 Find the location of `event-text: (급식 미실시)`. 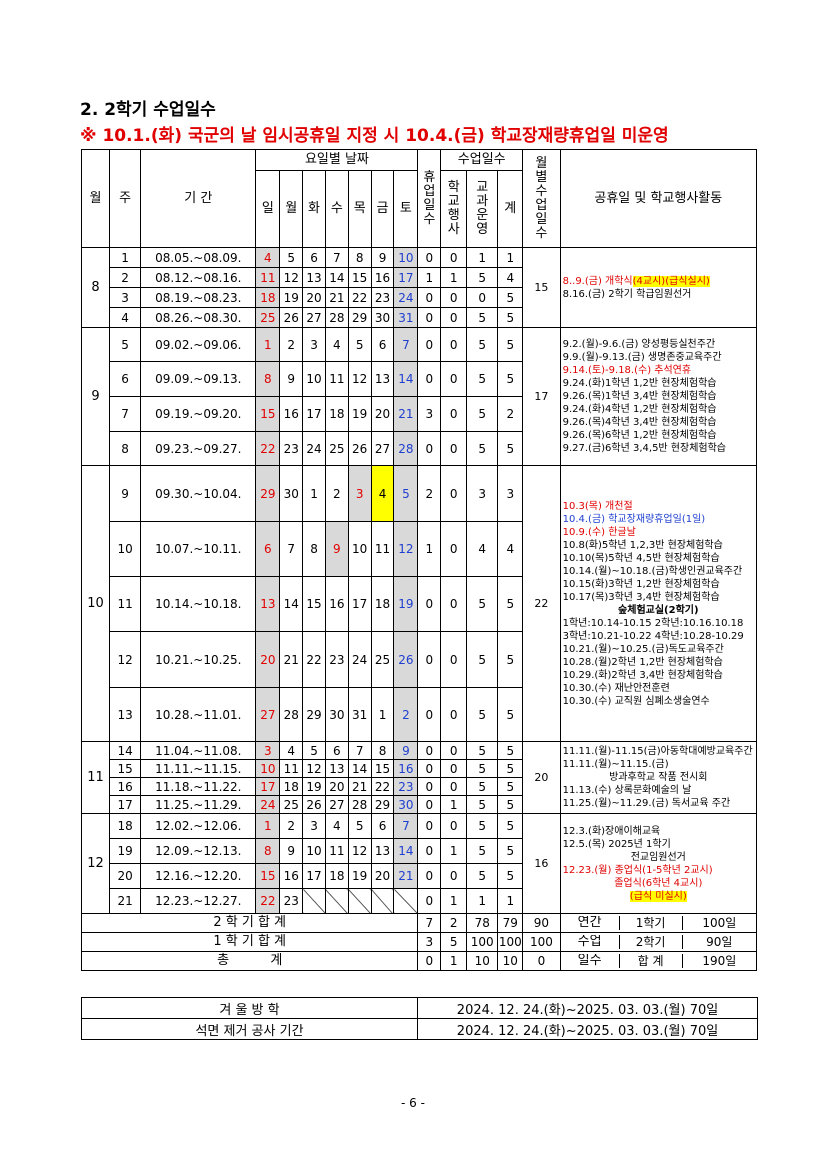

event-text: (급식 미실시) is located at coordinates (658, 896).